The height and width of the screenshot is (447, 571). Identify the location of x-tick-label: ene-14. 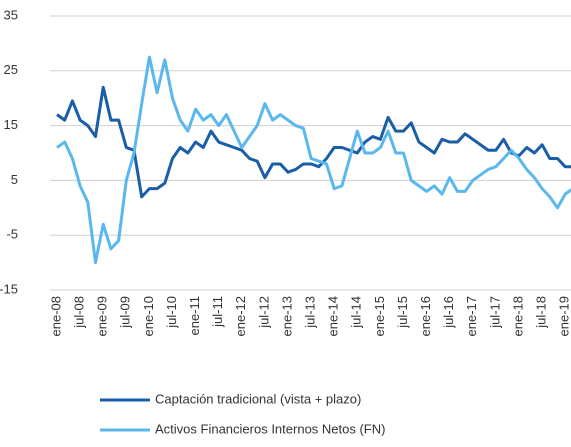
(333, 316).